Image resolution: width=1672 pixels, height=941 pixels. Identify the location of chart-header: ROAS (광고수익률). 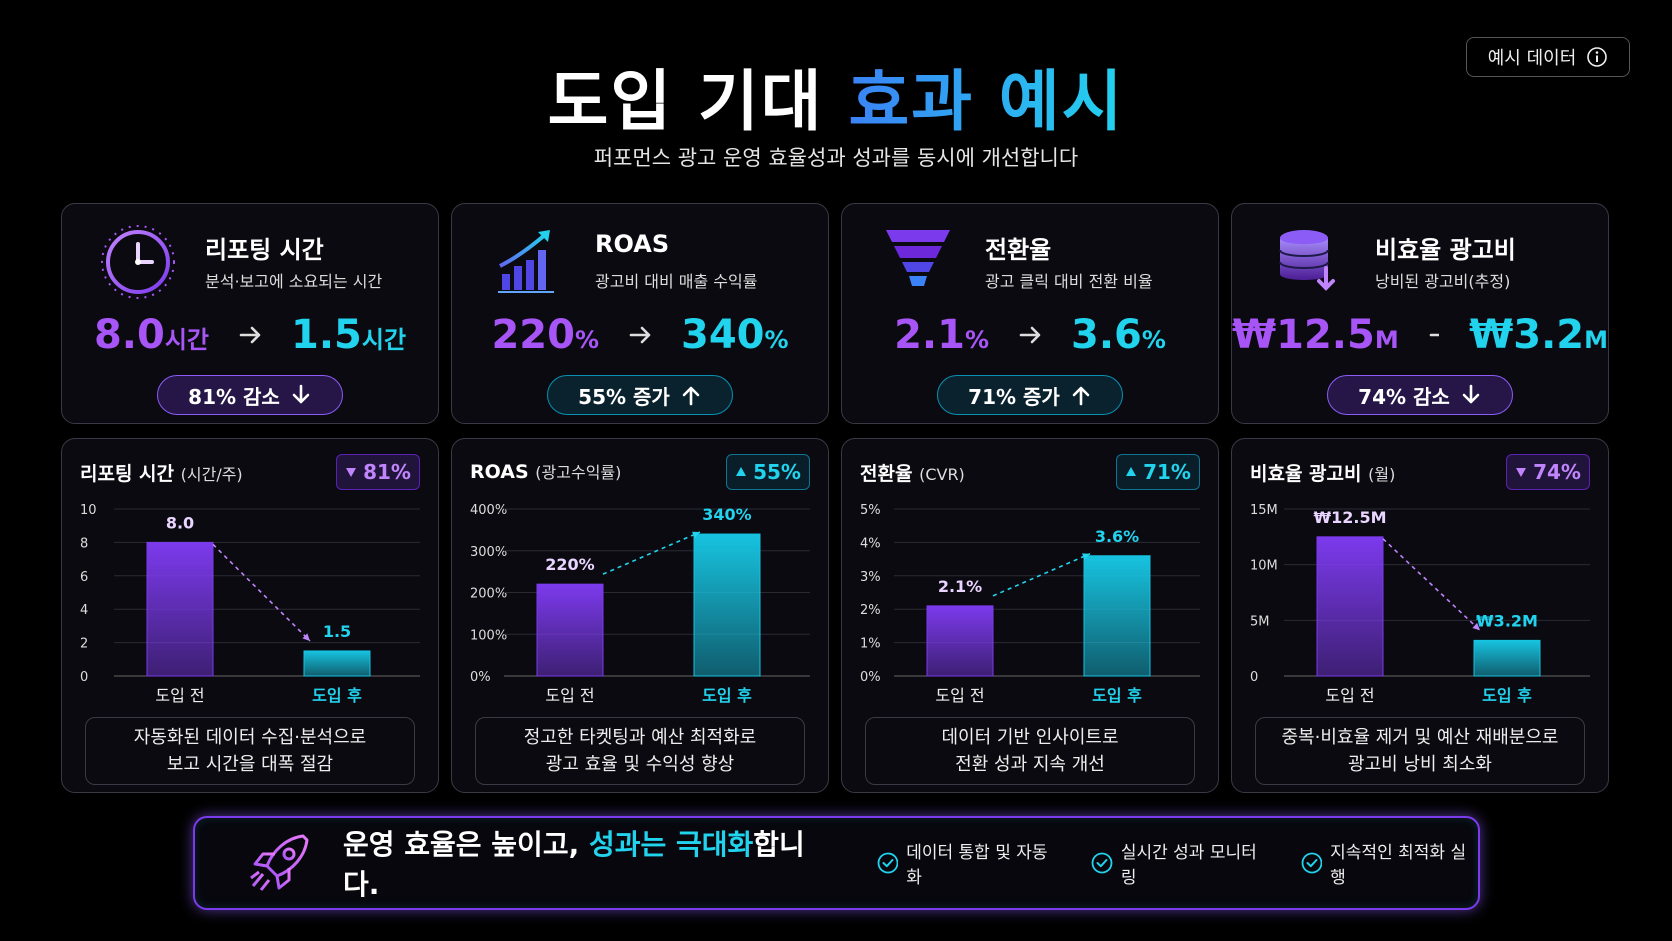
(545, 471).